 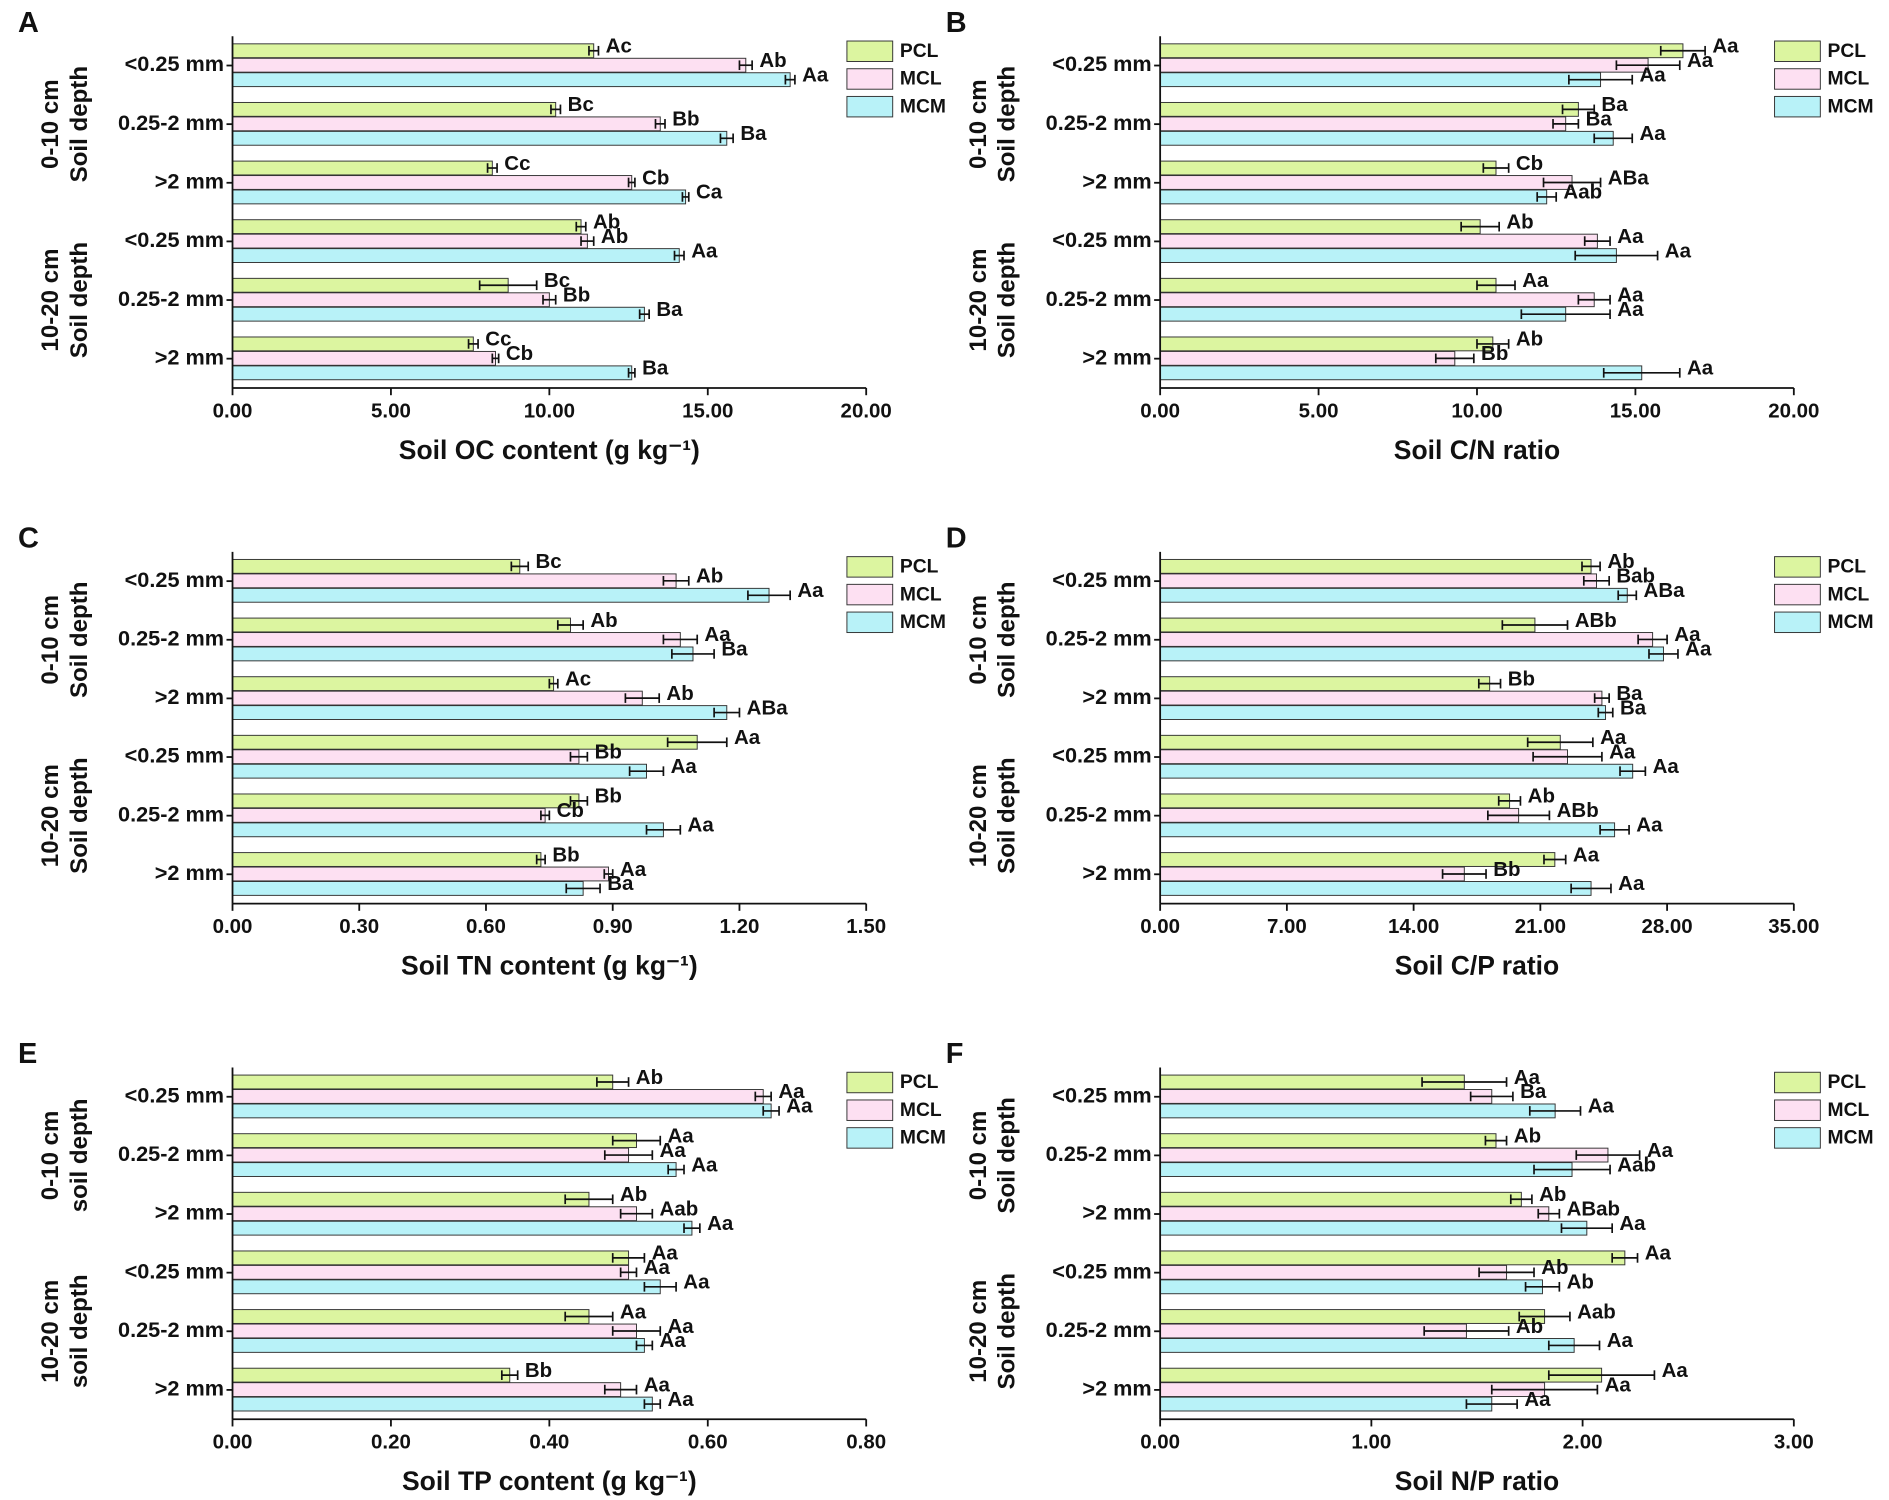 I want to click on group-sublabel: soil depth, so click(x=79, y=1331).